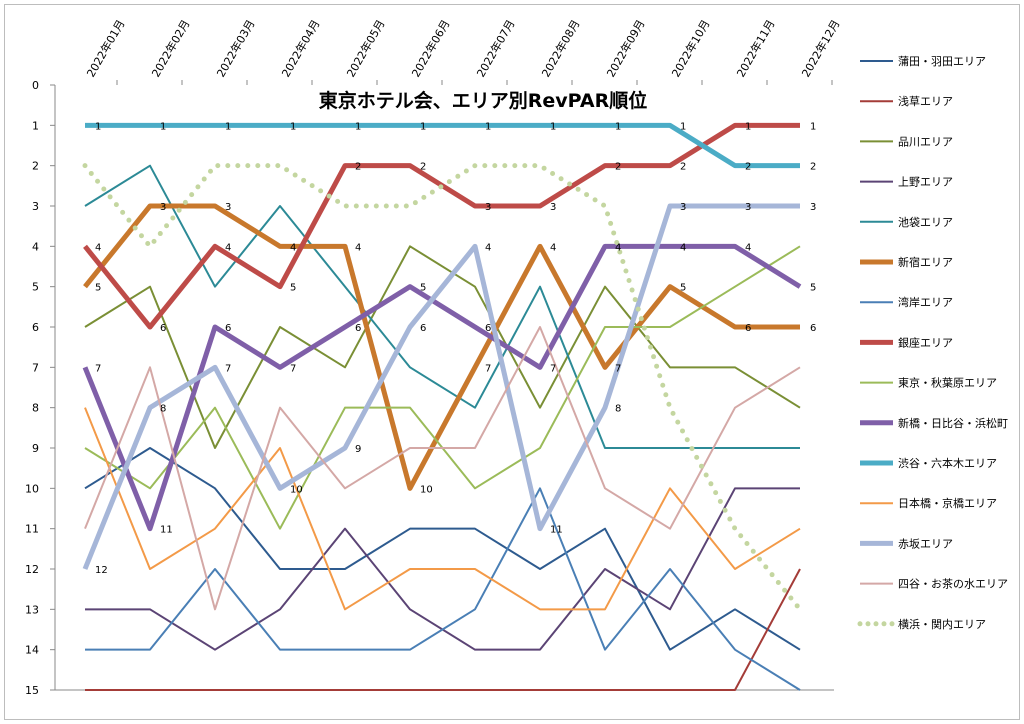 This screenshot has height=724, width=1024. I want to click on x-tick-label: 2022年09月, so click(625, 48).